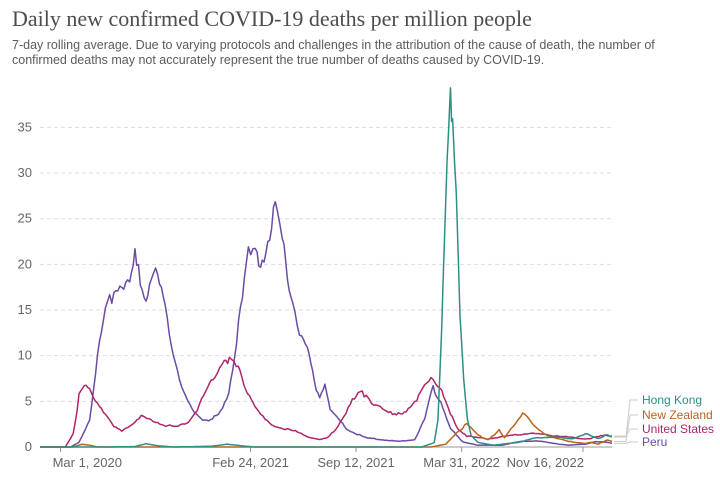  I want to click on legend-label: Peru, so click(654, 442).